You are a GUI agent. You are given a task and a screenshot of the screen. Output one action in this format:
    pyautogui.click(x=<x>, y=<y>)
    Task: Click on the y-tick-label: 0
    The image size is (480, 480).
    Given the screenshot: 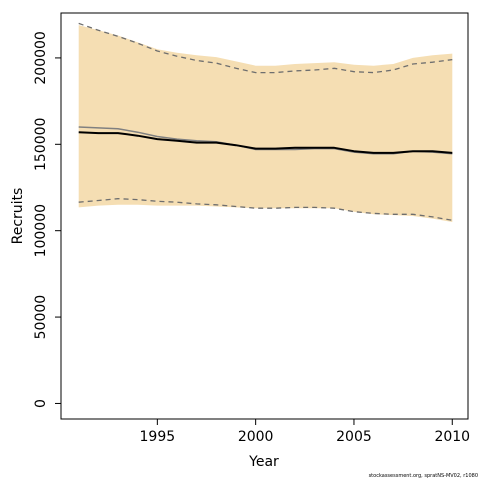 What is the action you would take?
    pyautogui.click(x=41, y=403)
    